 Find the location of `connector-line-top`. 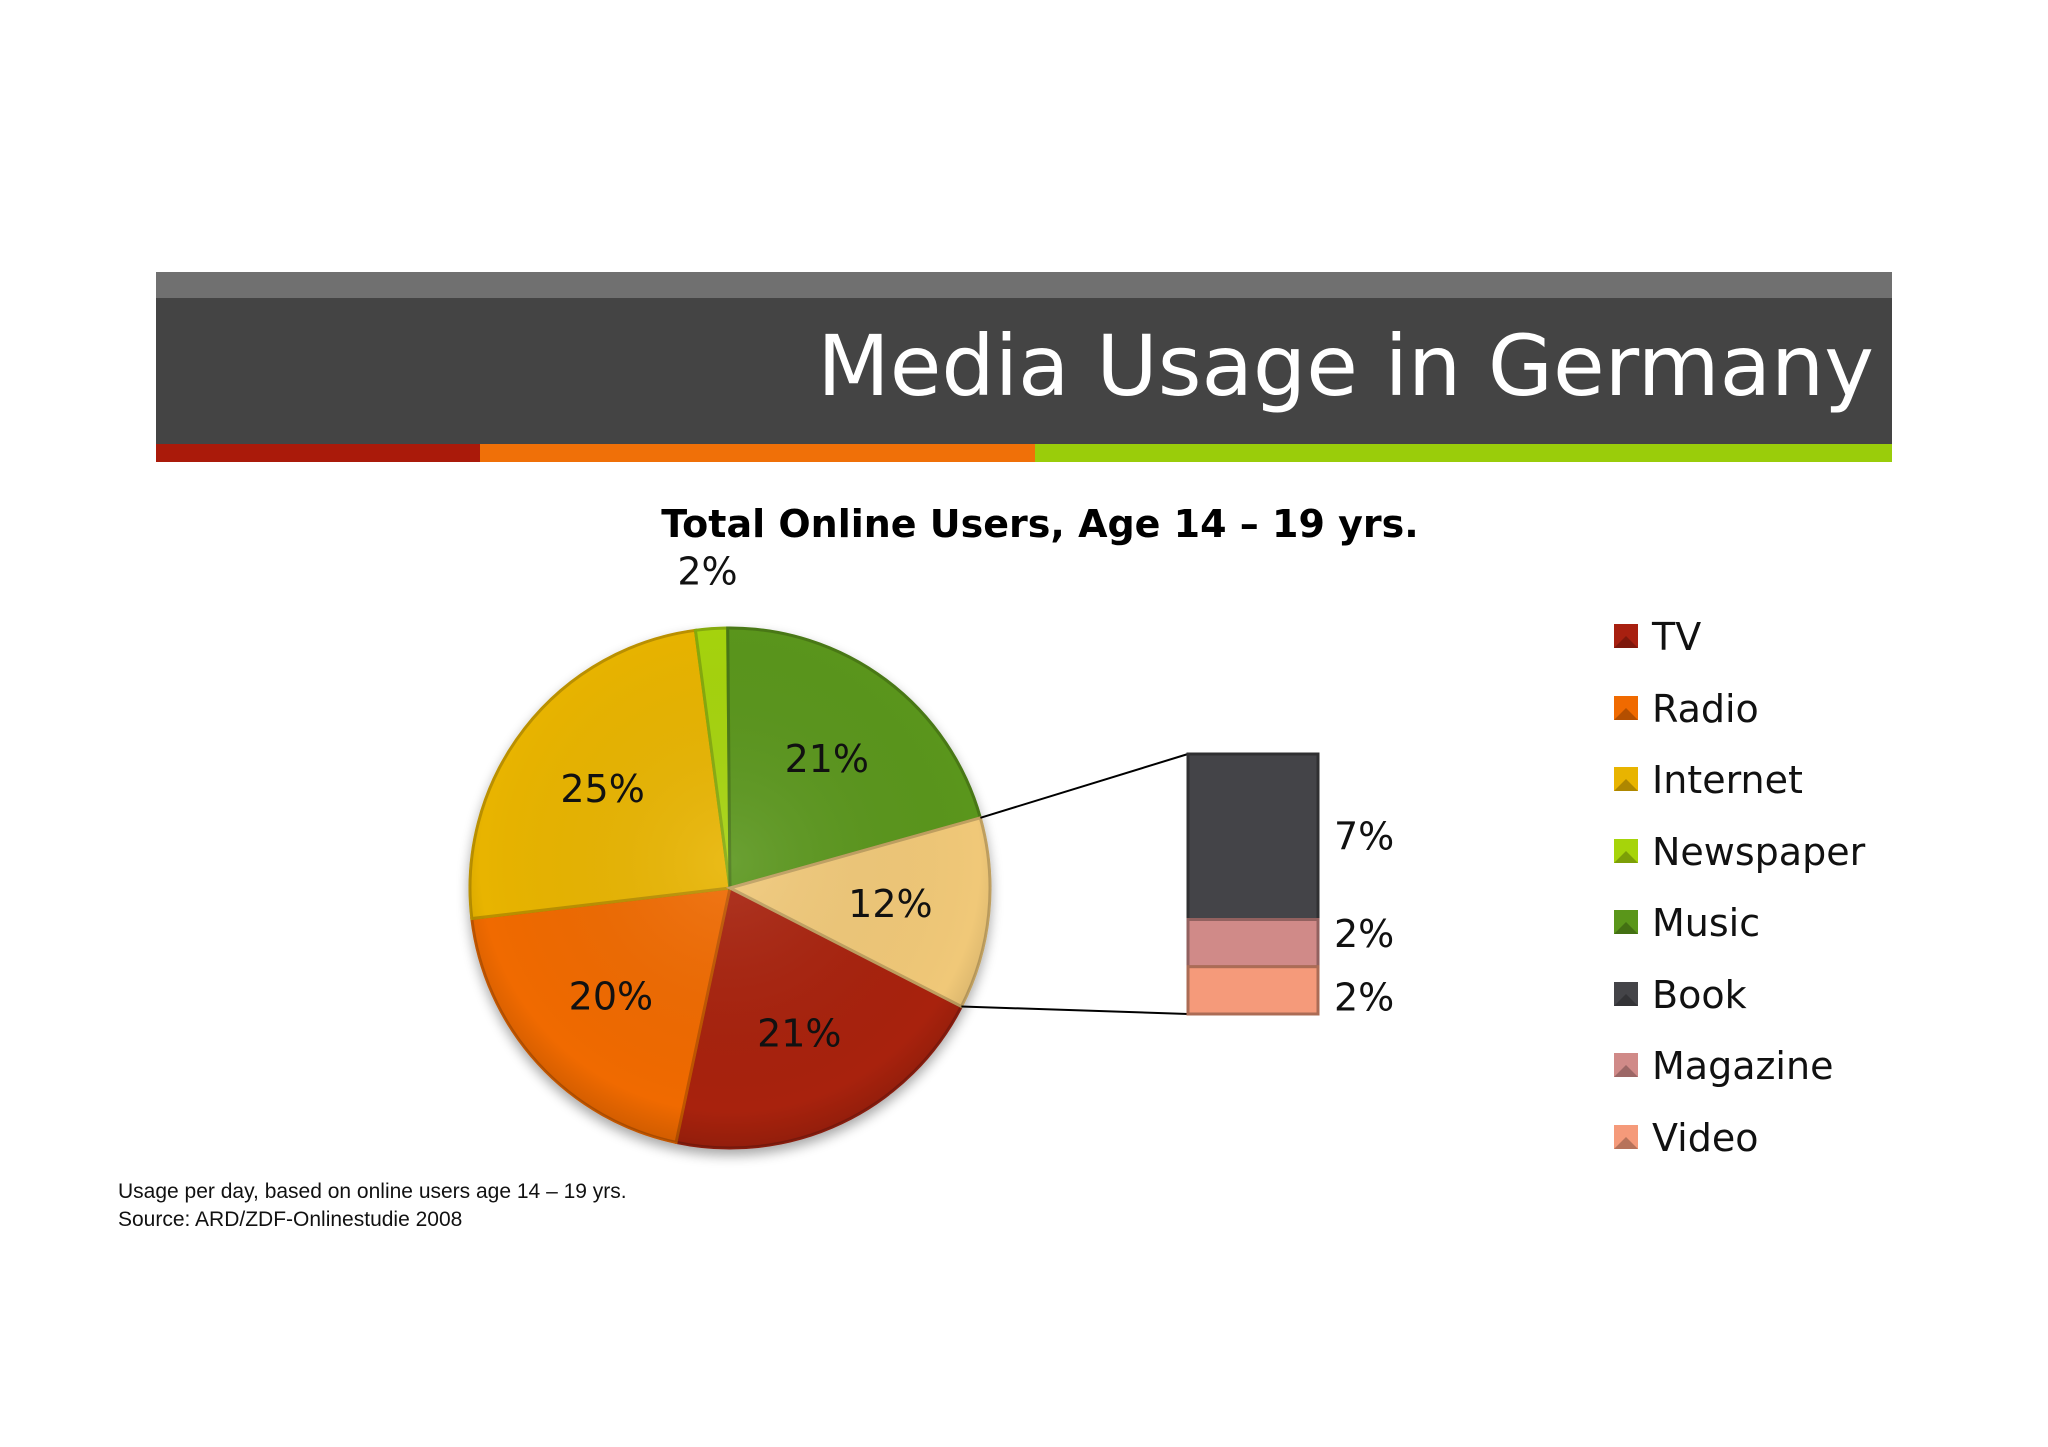

connector-line-top is located at coordinates (1084, 786).